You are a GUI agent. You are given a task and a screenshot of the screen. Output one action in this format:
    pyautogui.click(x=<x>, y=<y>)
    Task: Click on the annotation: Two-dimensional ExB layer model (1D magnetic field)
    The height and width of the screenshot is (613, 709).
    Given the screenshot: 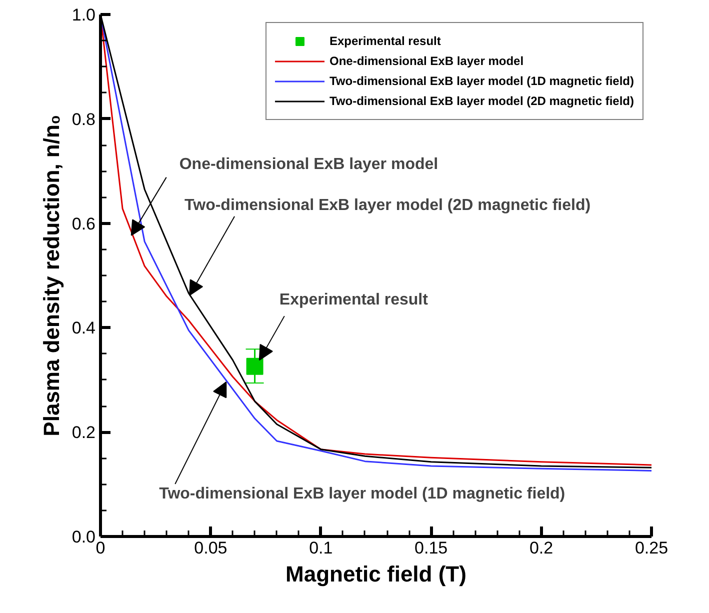 What is the action you would take?
    pyautogui.click(x=362, y=493)
    